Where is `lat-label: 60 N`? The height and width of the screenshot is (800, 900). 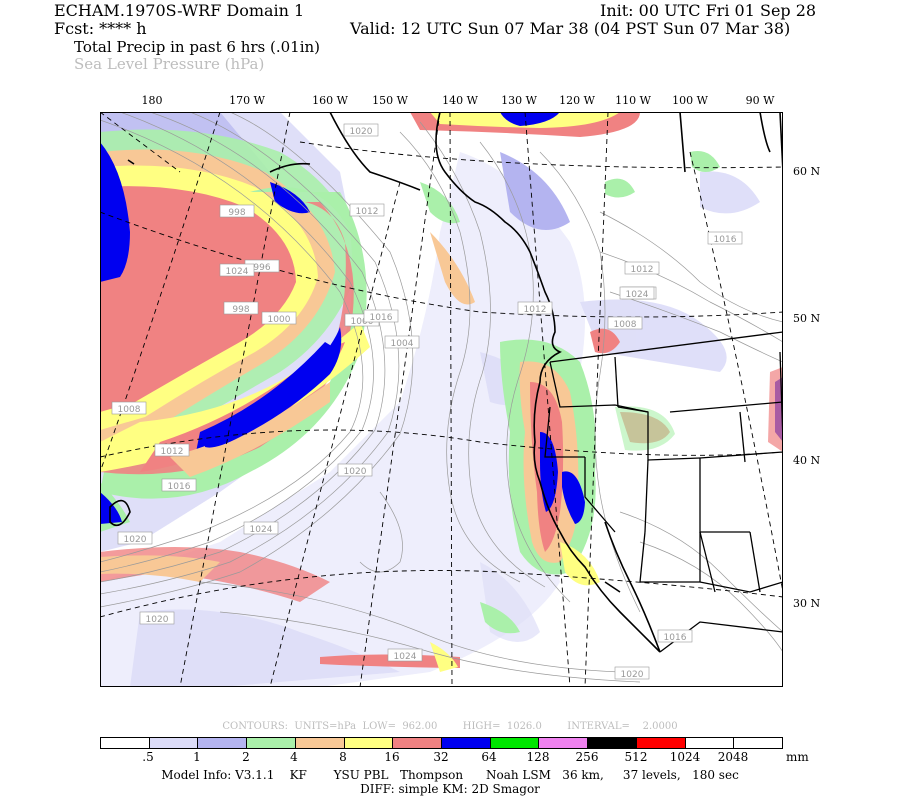 lat-label: 60 N is located at coordinates (807, 171).